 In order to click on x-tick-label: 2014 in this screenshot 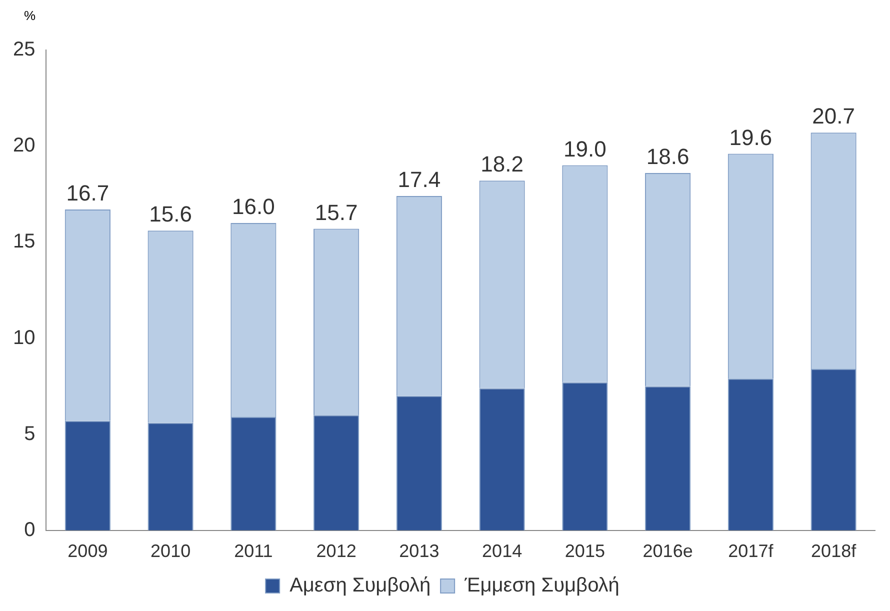, I will do `click(502, 551)`.